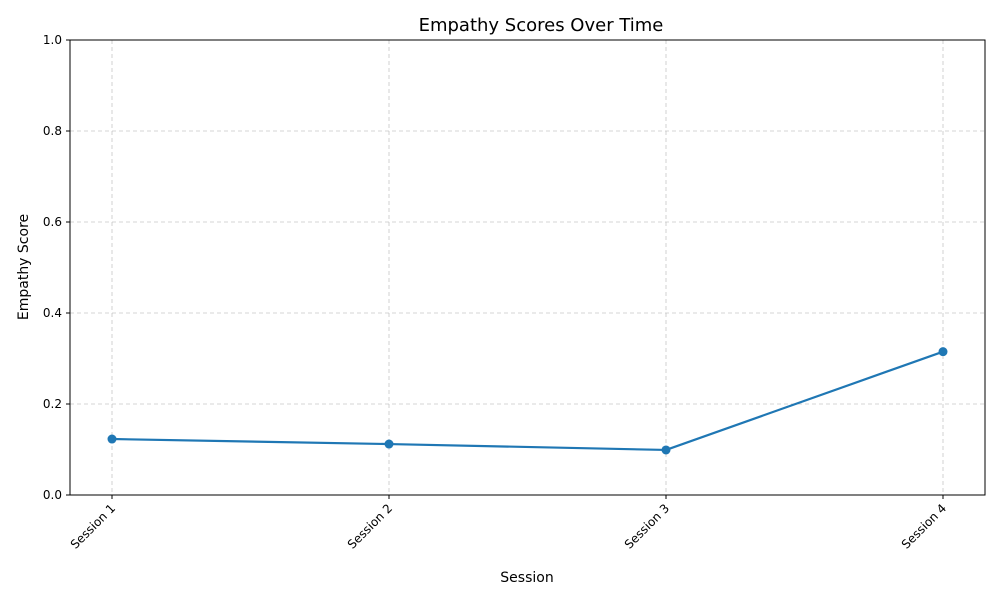 This screenshot has height=605, width=1000. I want to click on y-tick-label: 0.0, so click(52, 495).